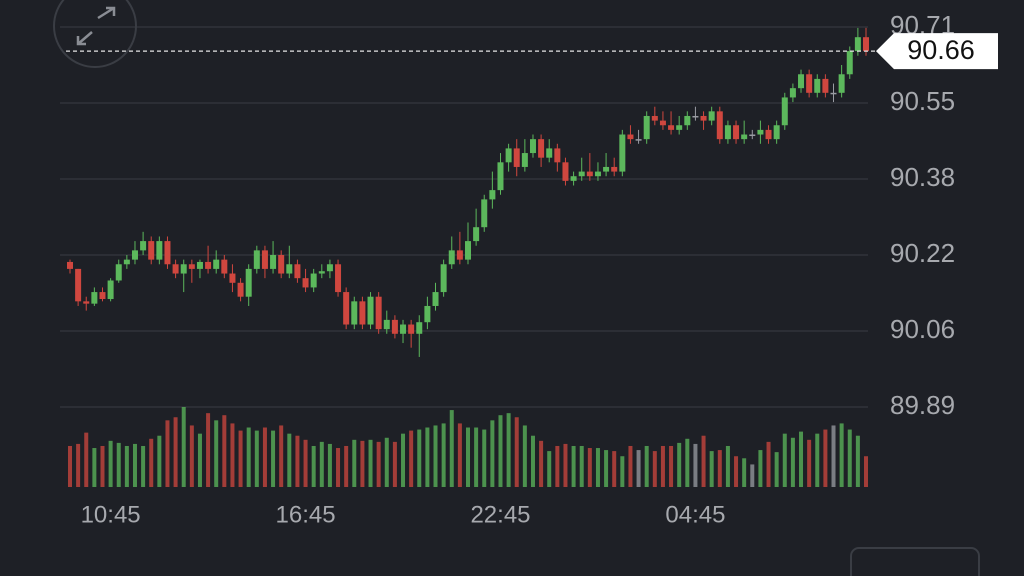 The height and width of the screenshot is (576, 1024). I want to click on y-tick-label: 90.38, so click(922, 177).